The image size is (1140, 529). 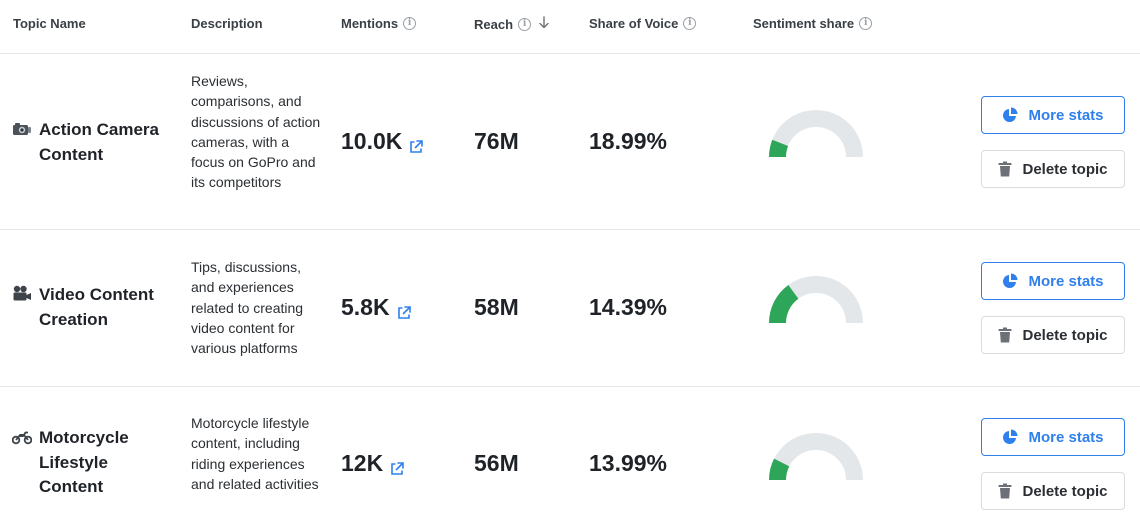 I want to click on column-header-sentiment: Sentiment share i, so click(x=813, y=23).